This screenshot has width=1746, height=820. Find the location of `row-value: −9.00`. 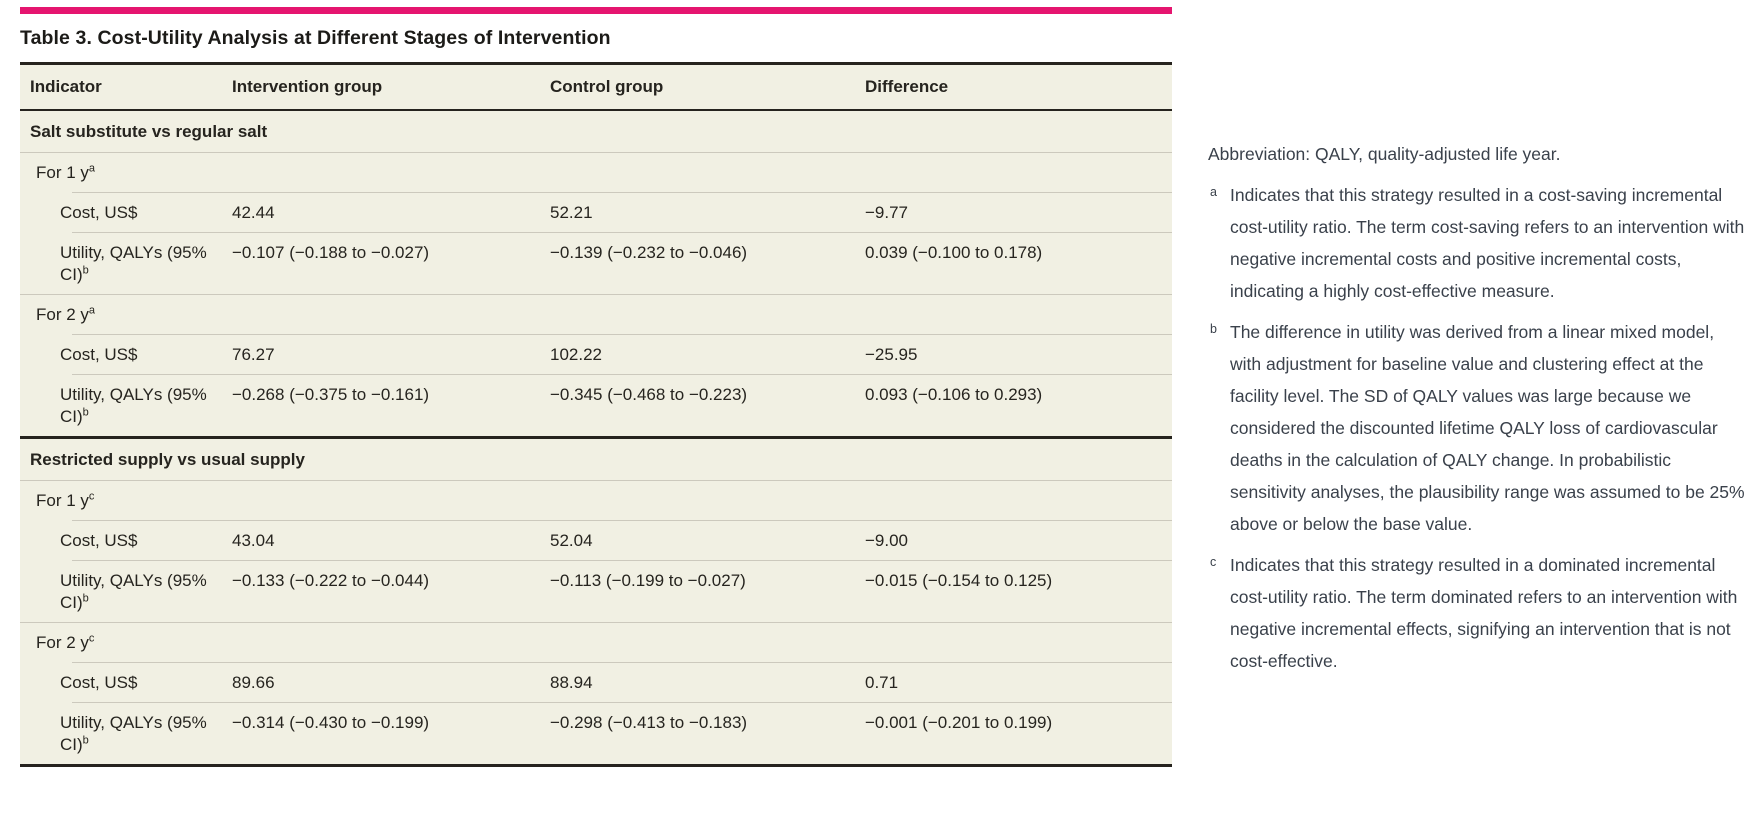

row-value: −9.00 is located at coordinates (887, 540).